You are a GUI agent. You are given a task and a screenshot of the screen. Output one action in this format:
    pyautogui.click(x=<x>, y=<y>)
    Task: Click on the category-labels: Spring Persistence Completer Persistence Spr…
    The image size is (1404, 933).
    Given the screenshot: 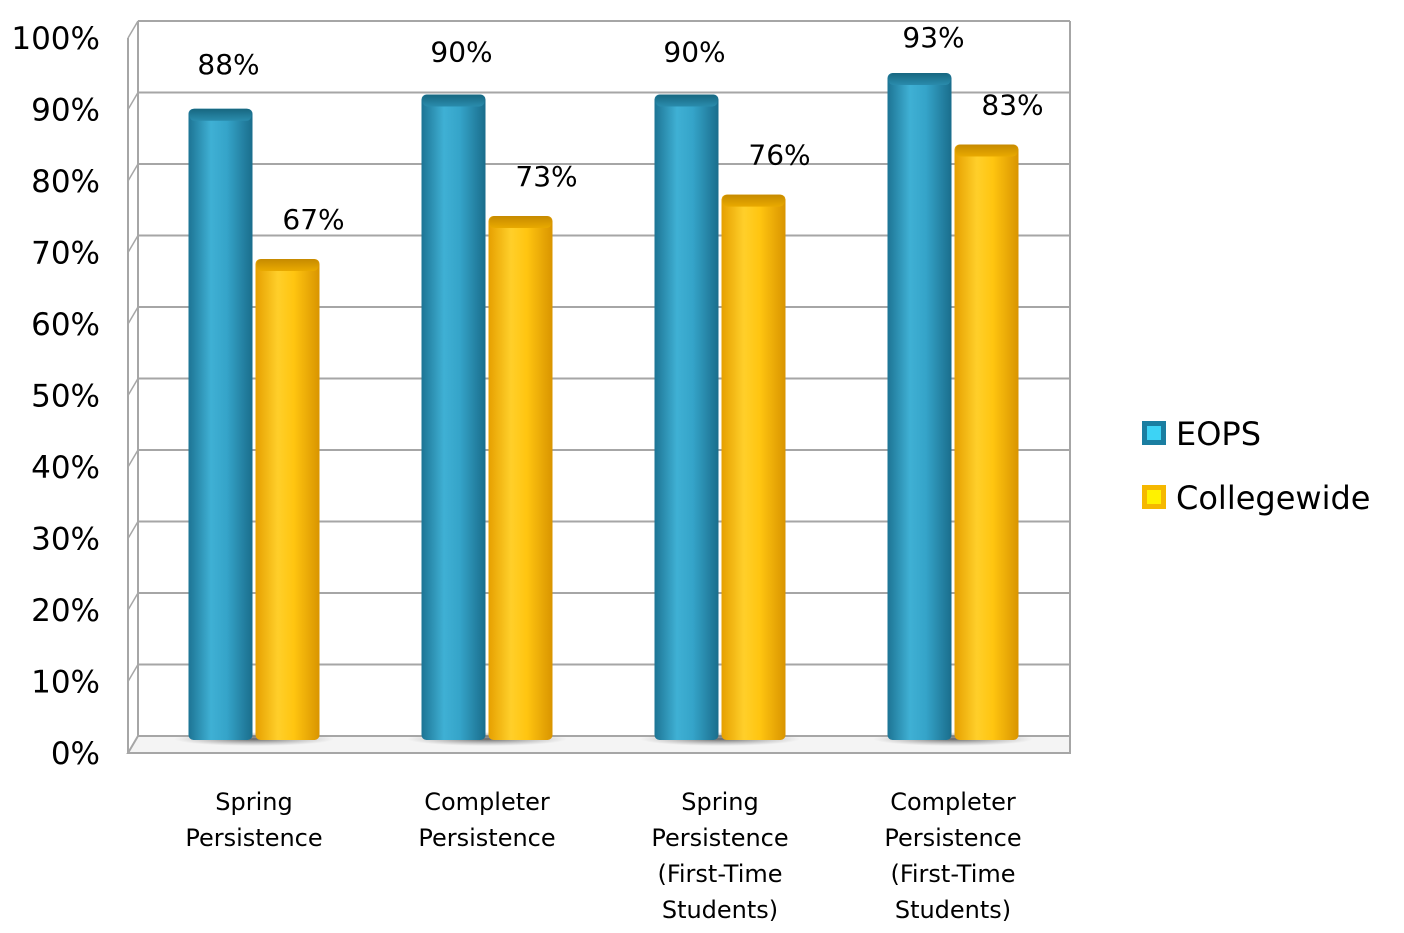 What is the action you would take?
    pyautogui.click(x=603, y=856)
    